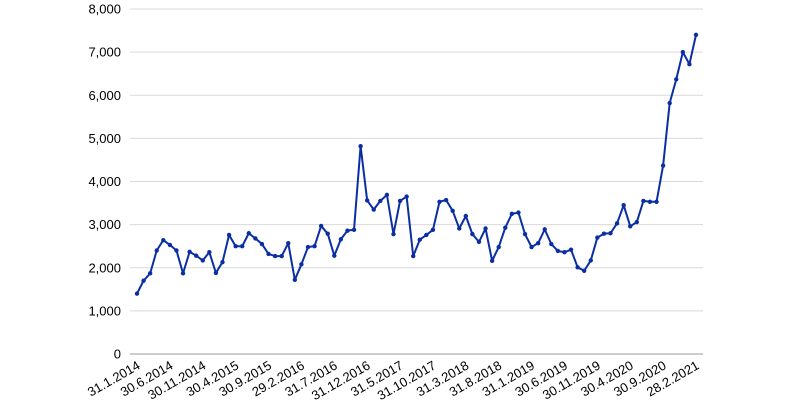 This screenshot has height=412, width=803. Describe the element at coordinates (104, 224) in the screenshot. I see `y-tick-label: 3,000` at that location.